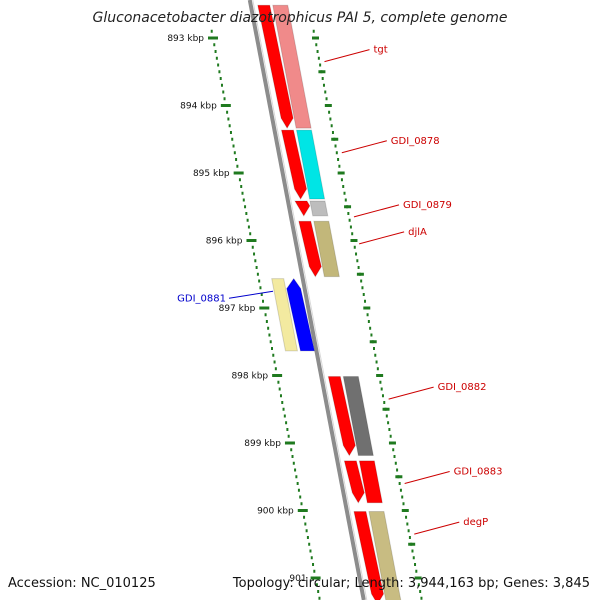 The height and width of the screenshot is (600, 600). What do you see at coordinates (262, 444) in the screenshot?
I see `kbp-tick-label: 899 kbp` at bounding box center [262, 444].